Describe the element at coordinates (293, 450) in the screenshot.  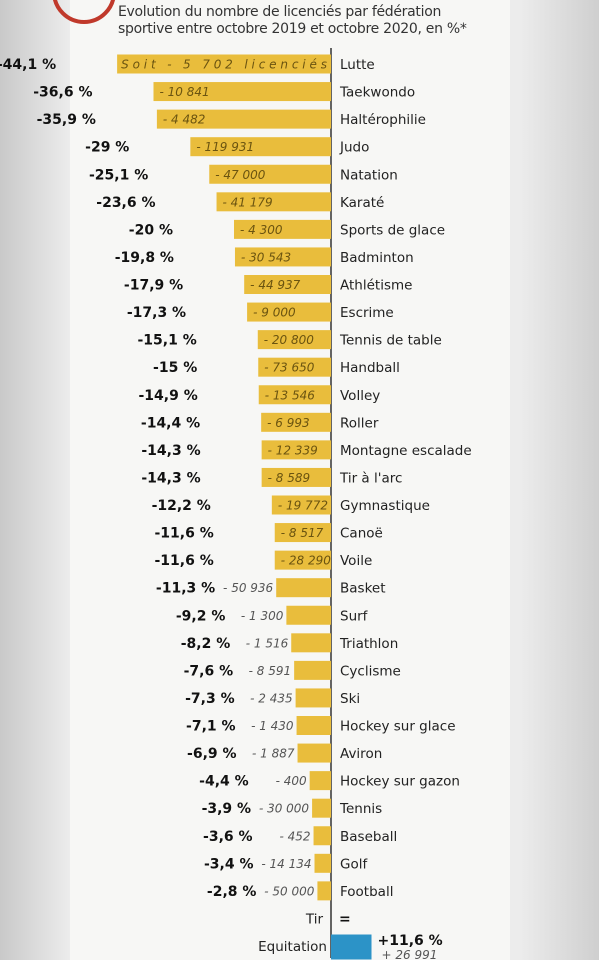
I see `count-label-14: - 12 339` at that location.